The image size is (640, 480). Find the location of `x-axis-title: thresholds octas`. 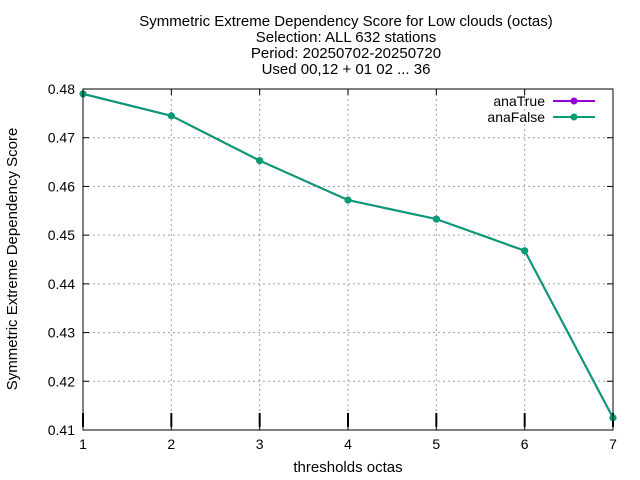

x-axis-title: thresholds octas is located at coordinates (347, 467).